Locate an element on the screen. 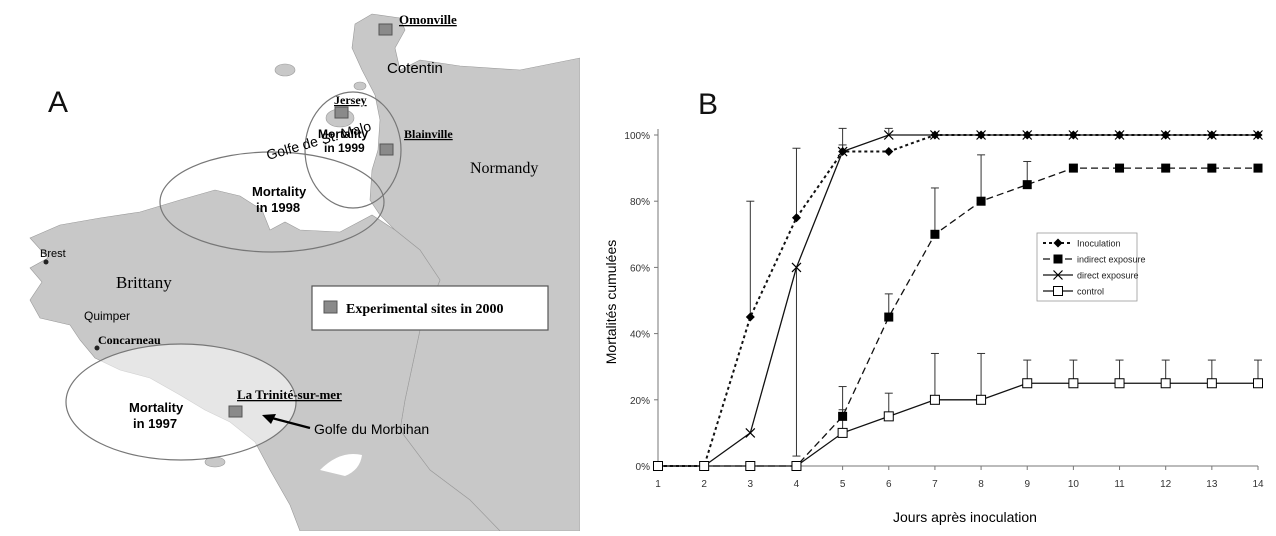  label-cotentin: Cotentin is located at coordinates (415, 68).